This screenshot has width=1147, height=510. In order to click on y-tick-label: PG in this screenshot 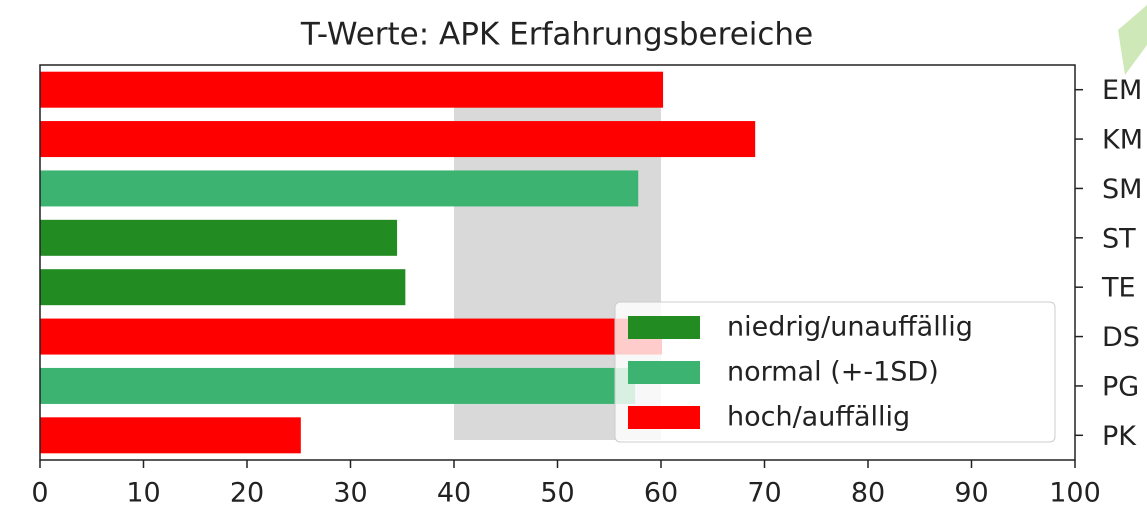, I will do `click(1120, 386)`.